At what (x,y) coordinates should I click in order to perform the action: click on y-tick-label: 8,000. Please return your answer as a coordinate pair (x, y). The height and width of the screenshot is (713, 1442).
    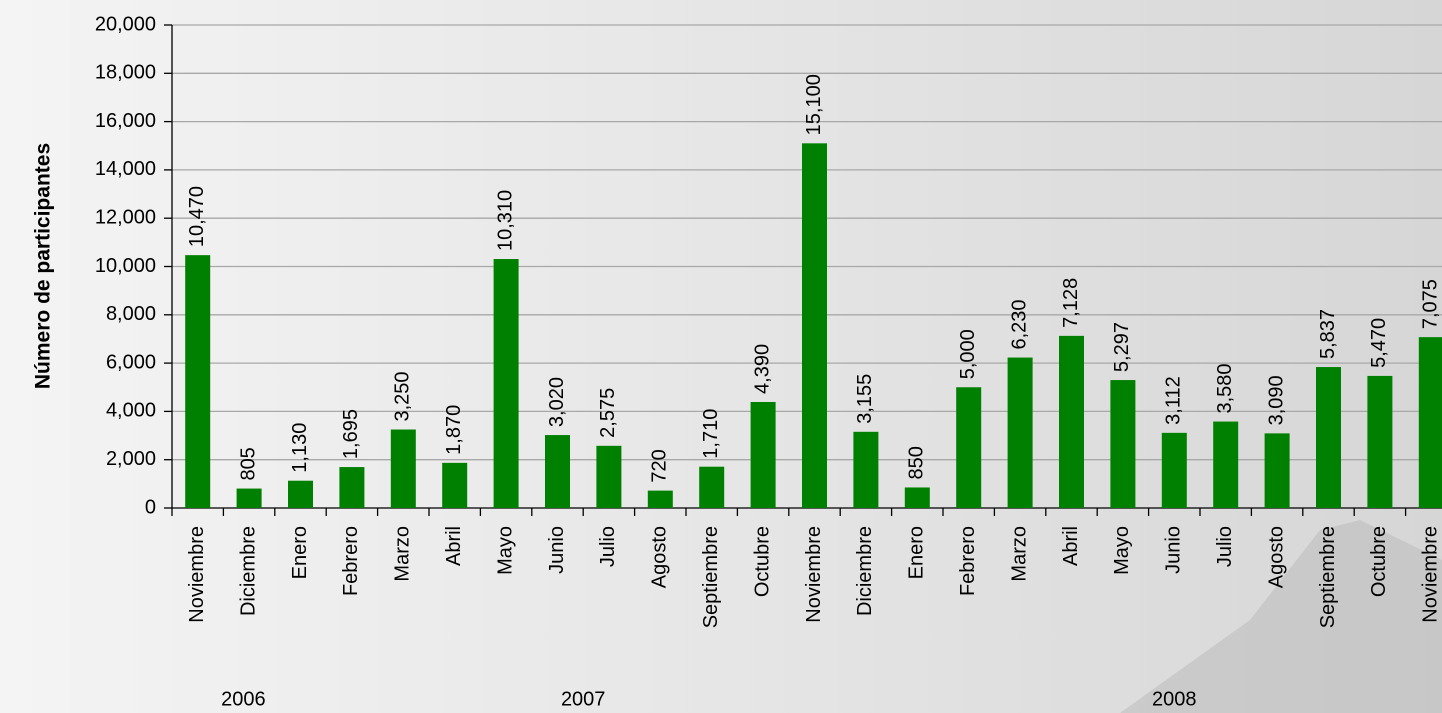
    Looking at the image, I should click on (131, 314).